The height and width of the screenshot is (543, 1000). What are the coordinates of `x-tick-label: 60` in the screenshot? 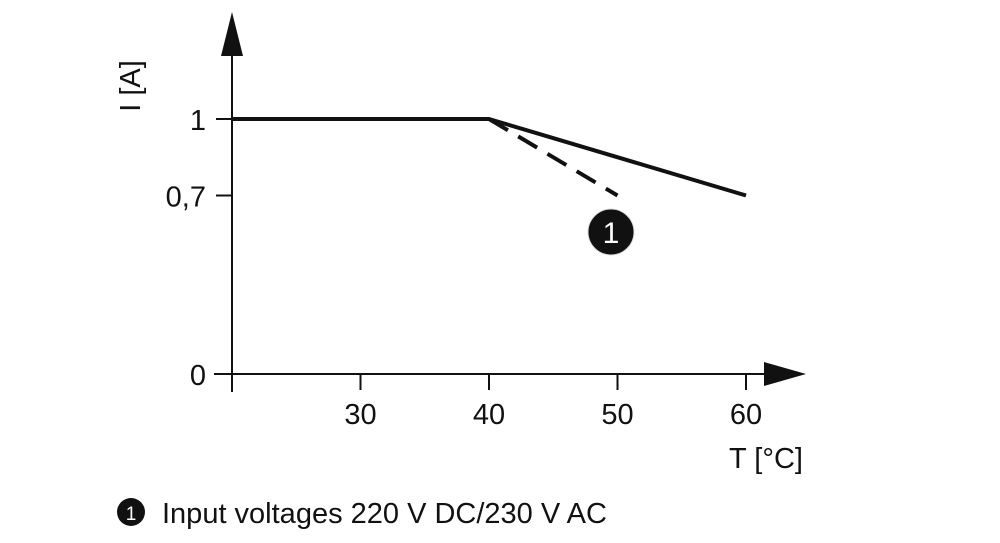 It's located at (746, 415).